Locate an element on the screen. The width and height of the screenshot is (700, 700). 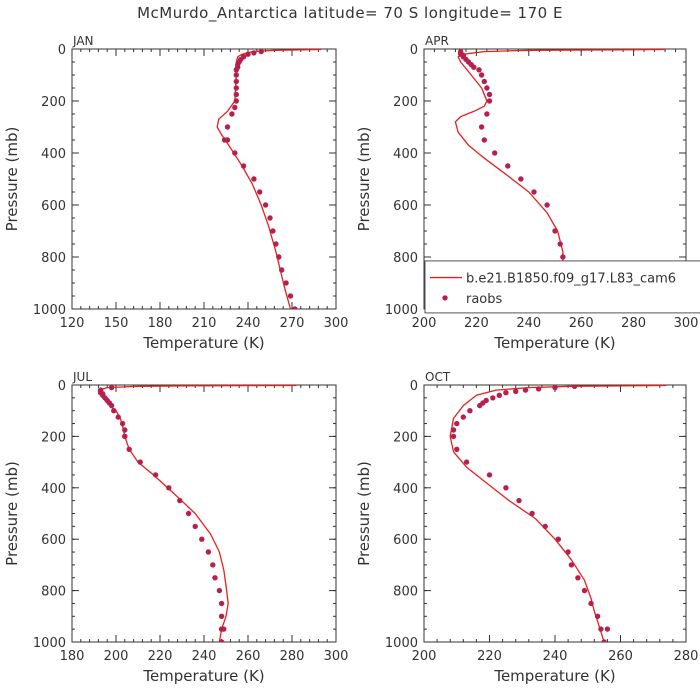
x-tick-label: 270 is located at coordinates (292, 323).